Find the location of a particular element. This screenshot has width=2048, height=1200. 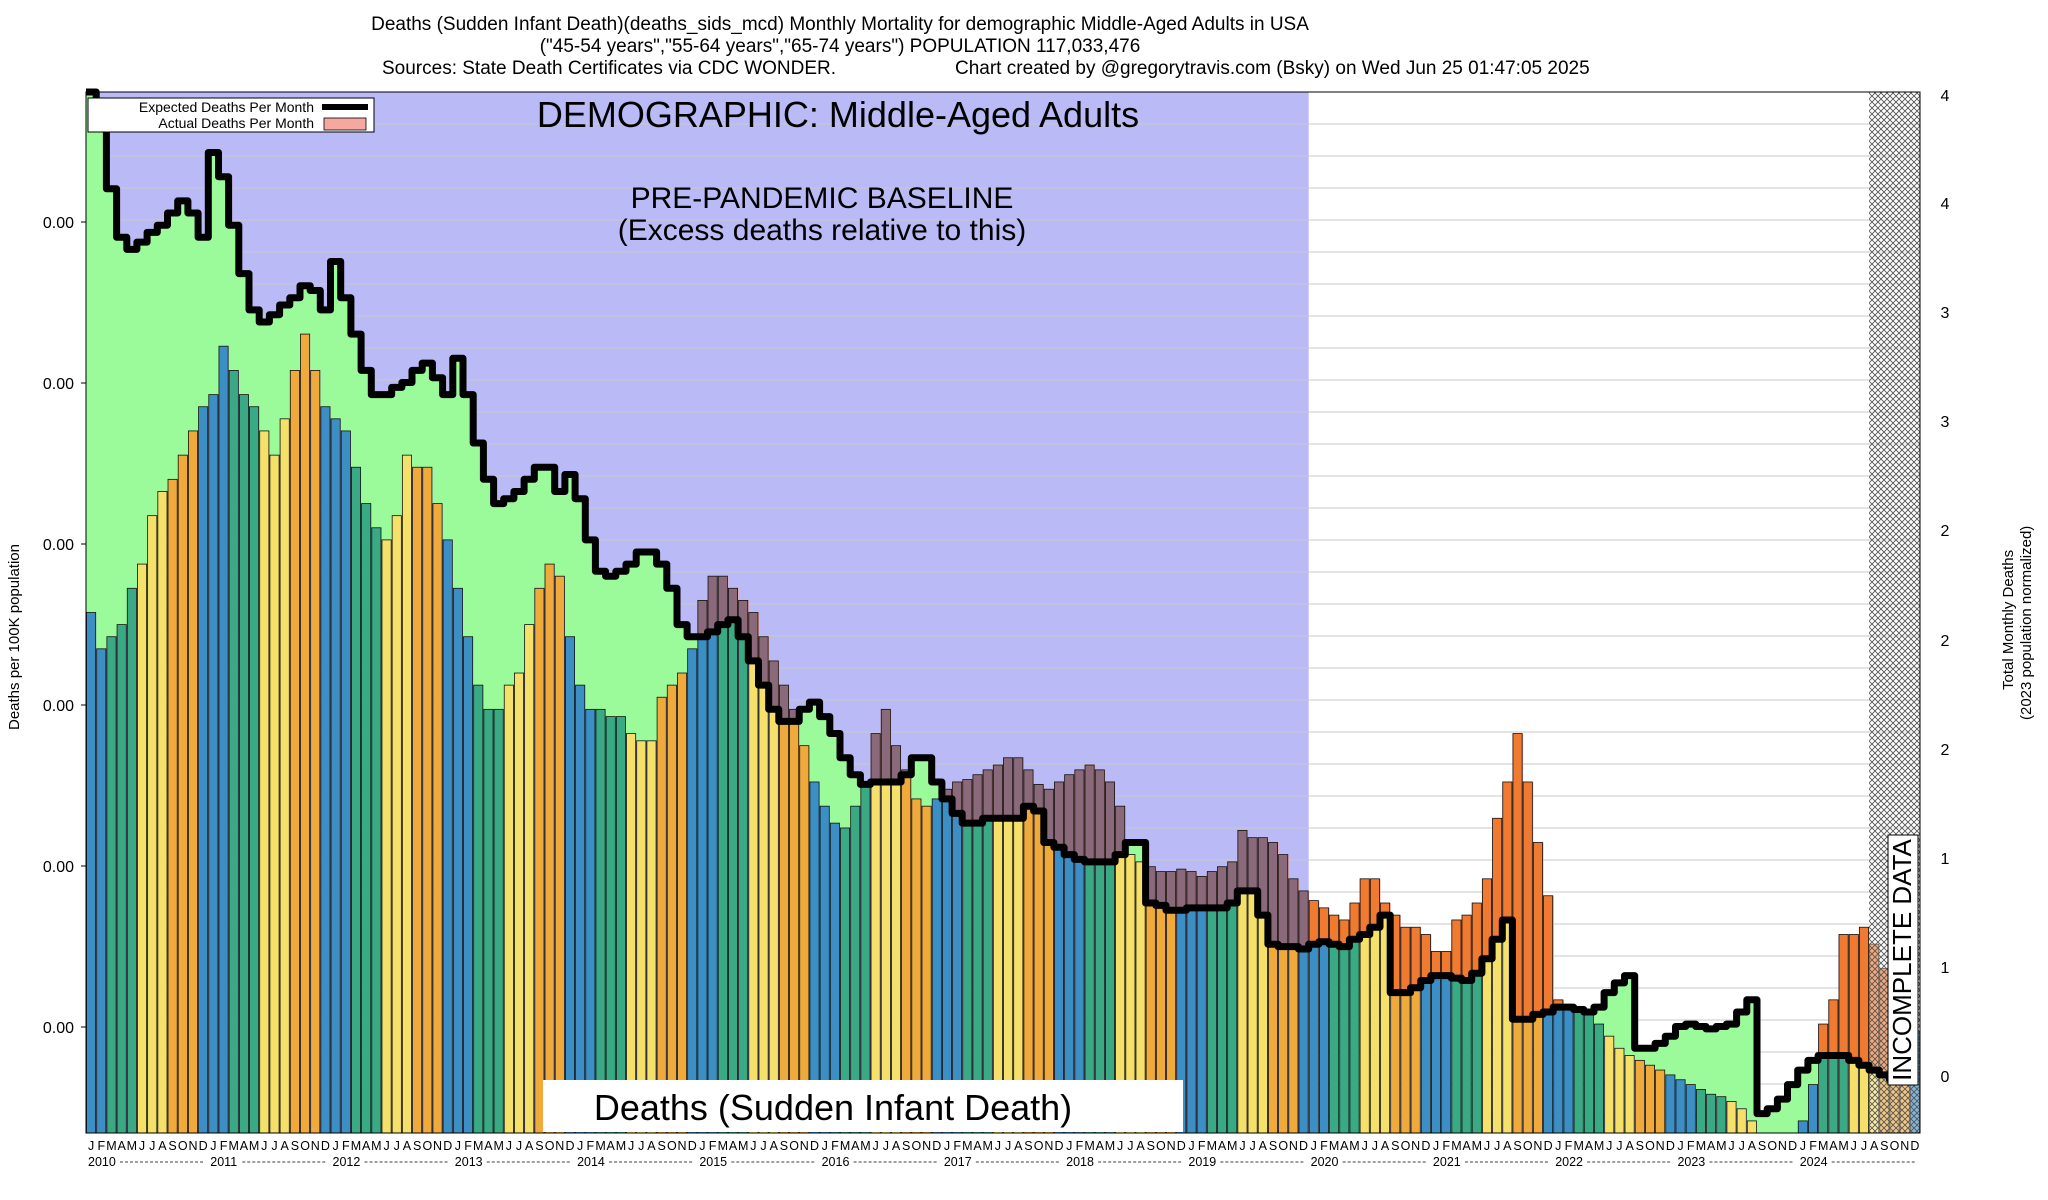

x-tick-month: S is located at coordinates (172, 1146).